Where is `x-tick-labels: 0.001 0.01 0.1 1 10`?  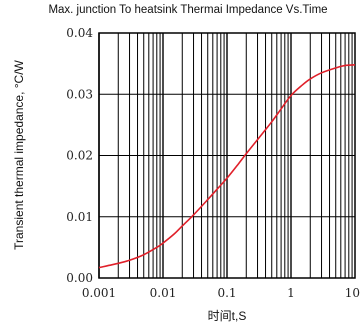 x-tick-labels: 0.001 0.01 0.1 1 10 is located at coordinates (221, 293).